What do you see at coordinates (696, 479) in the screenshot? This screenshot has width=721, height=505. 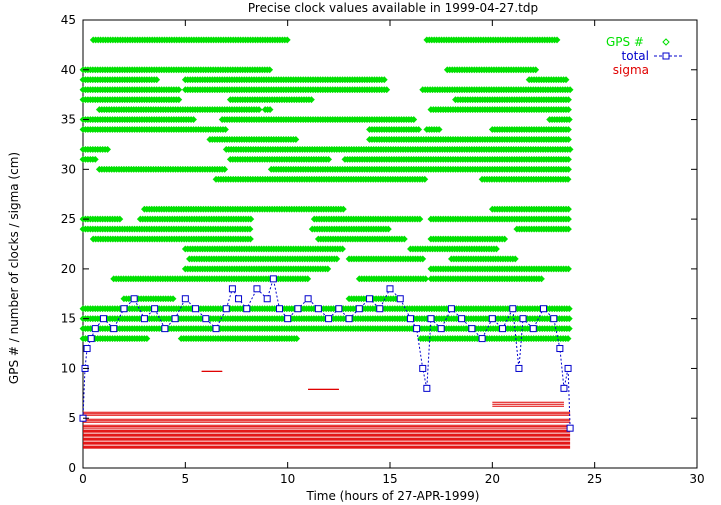 I see `x-tick-label: 30` at bounding box center [696, 479].